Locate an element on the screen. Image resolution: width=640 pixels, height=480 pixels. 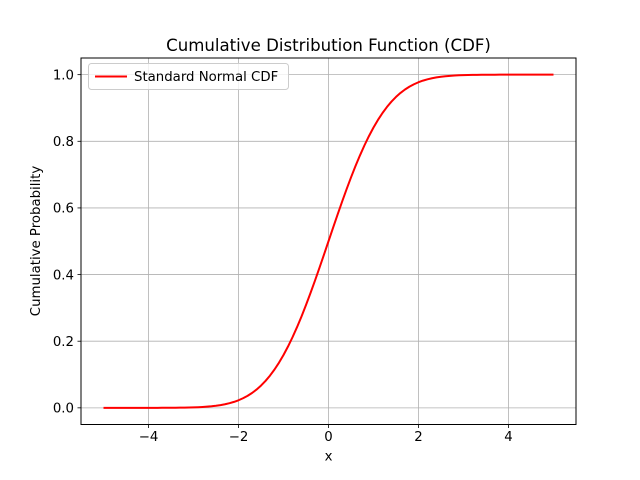
legend-label: Standard Normal CDF is located at coordinates (206, 77).